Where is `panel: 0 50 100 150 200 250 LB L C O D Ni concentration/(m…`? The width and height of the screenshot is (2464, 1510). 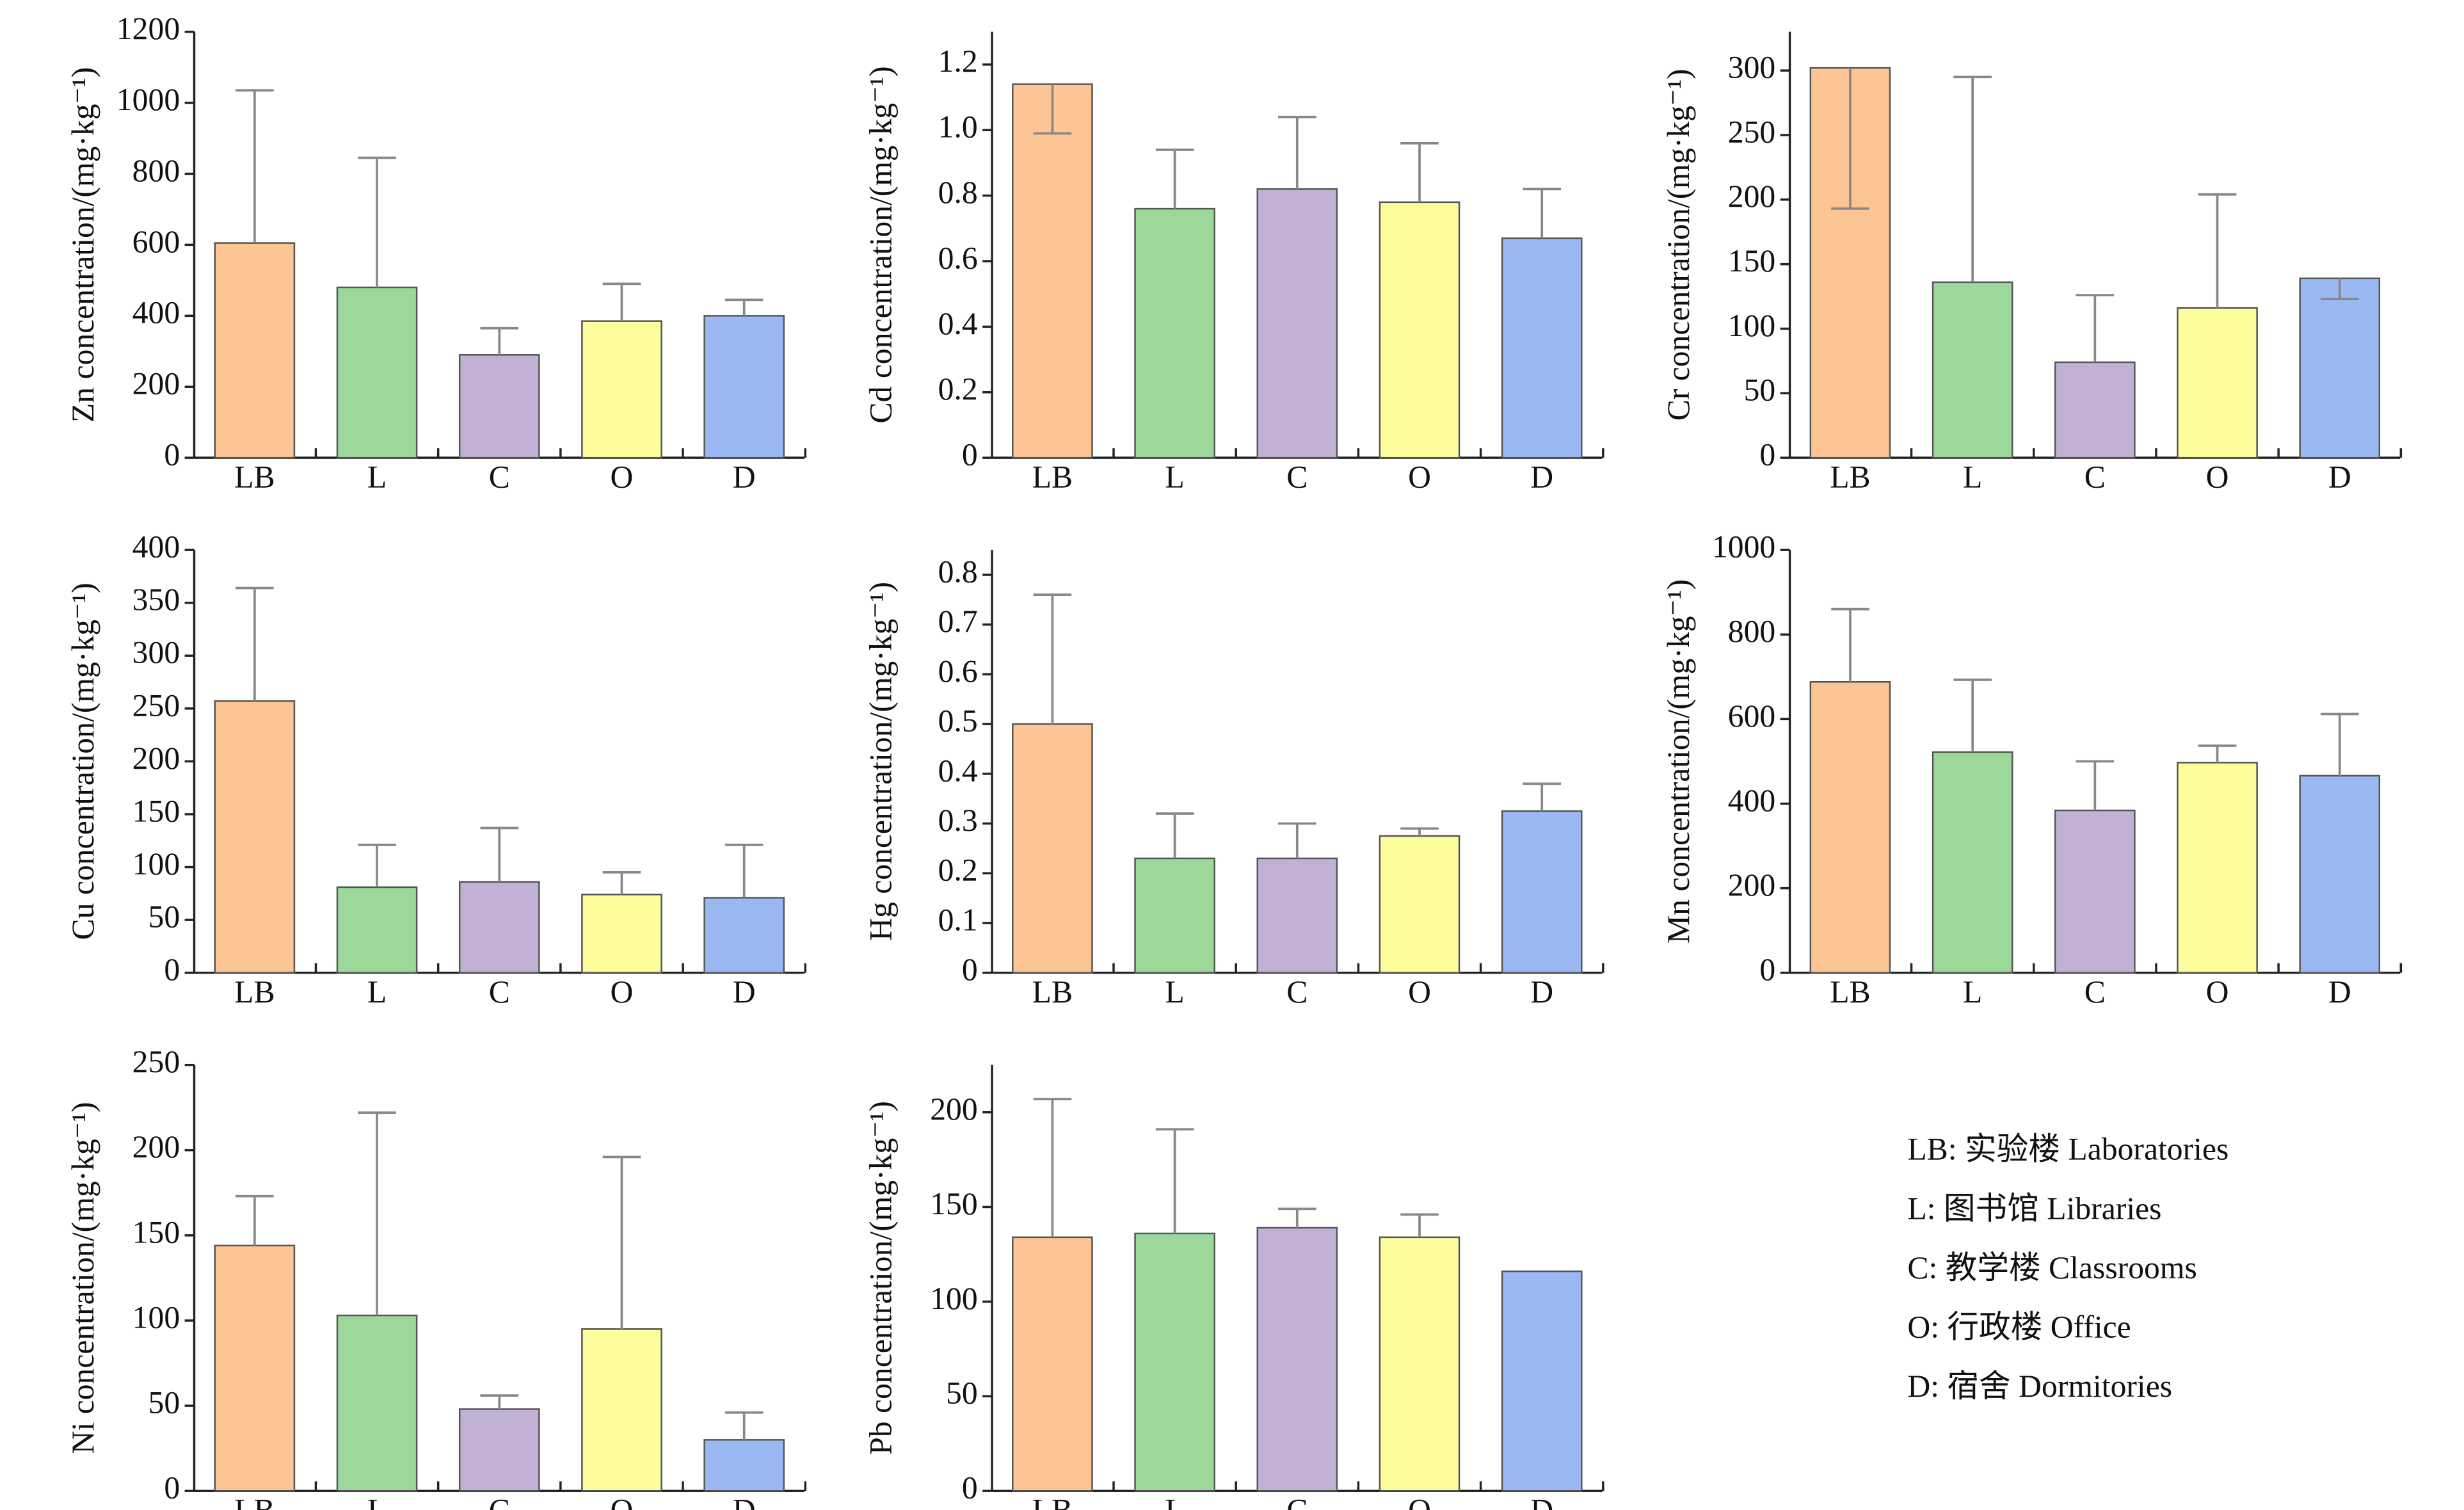
panel: 0 50 100 150 200 250 LB L C O D Ni concentration/(m… is located at coordinates (436, 1277).